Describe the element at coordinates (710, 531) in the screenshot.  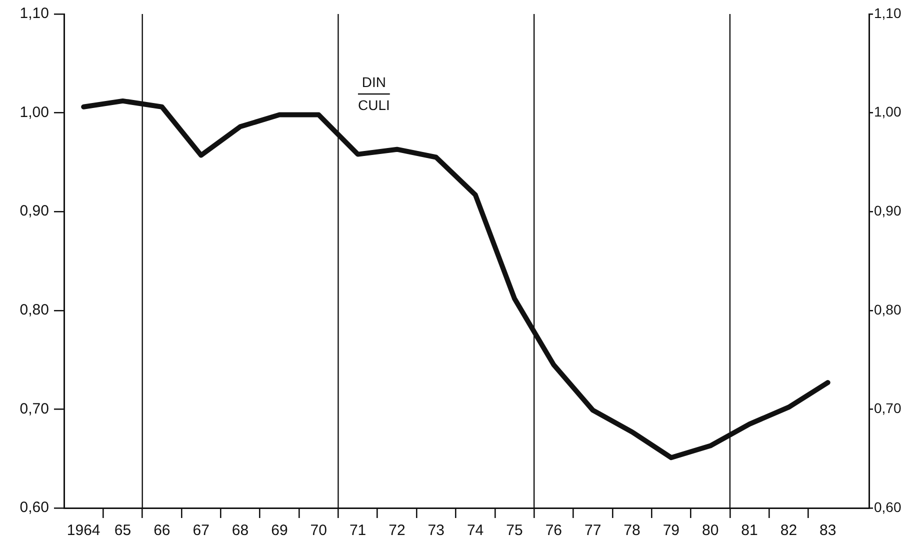
I see `x-tick-label: 80` at that location.